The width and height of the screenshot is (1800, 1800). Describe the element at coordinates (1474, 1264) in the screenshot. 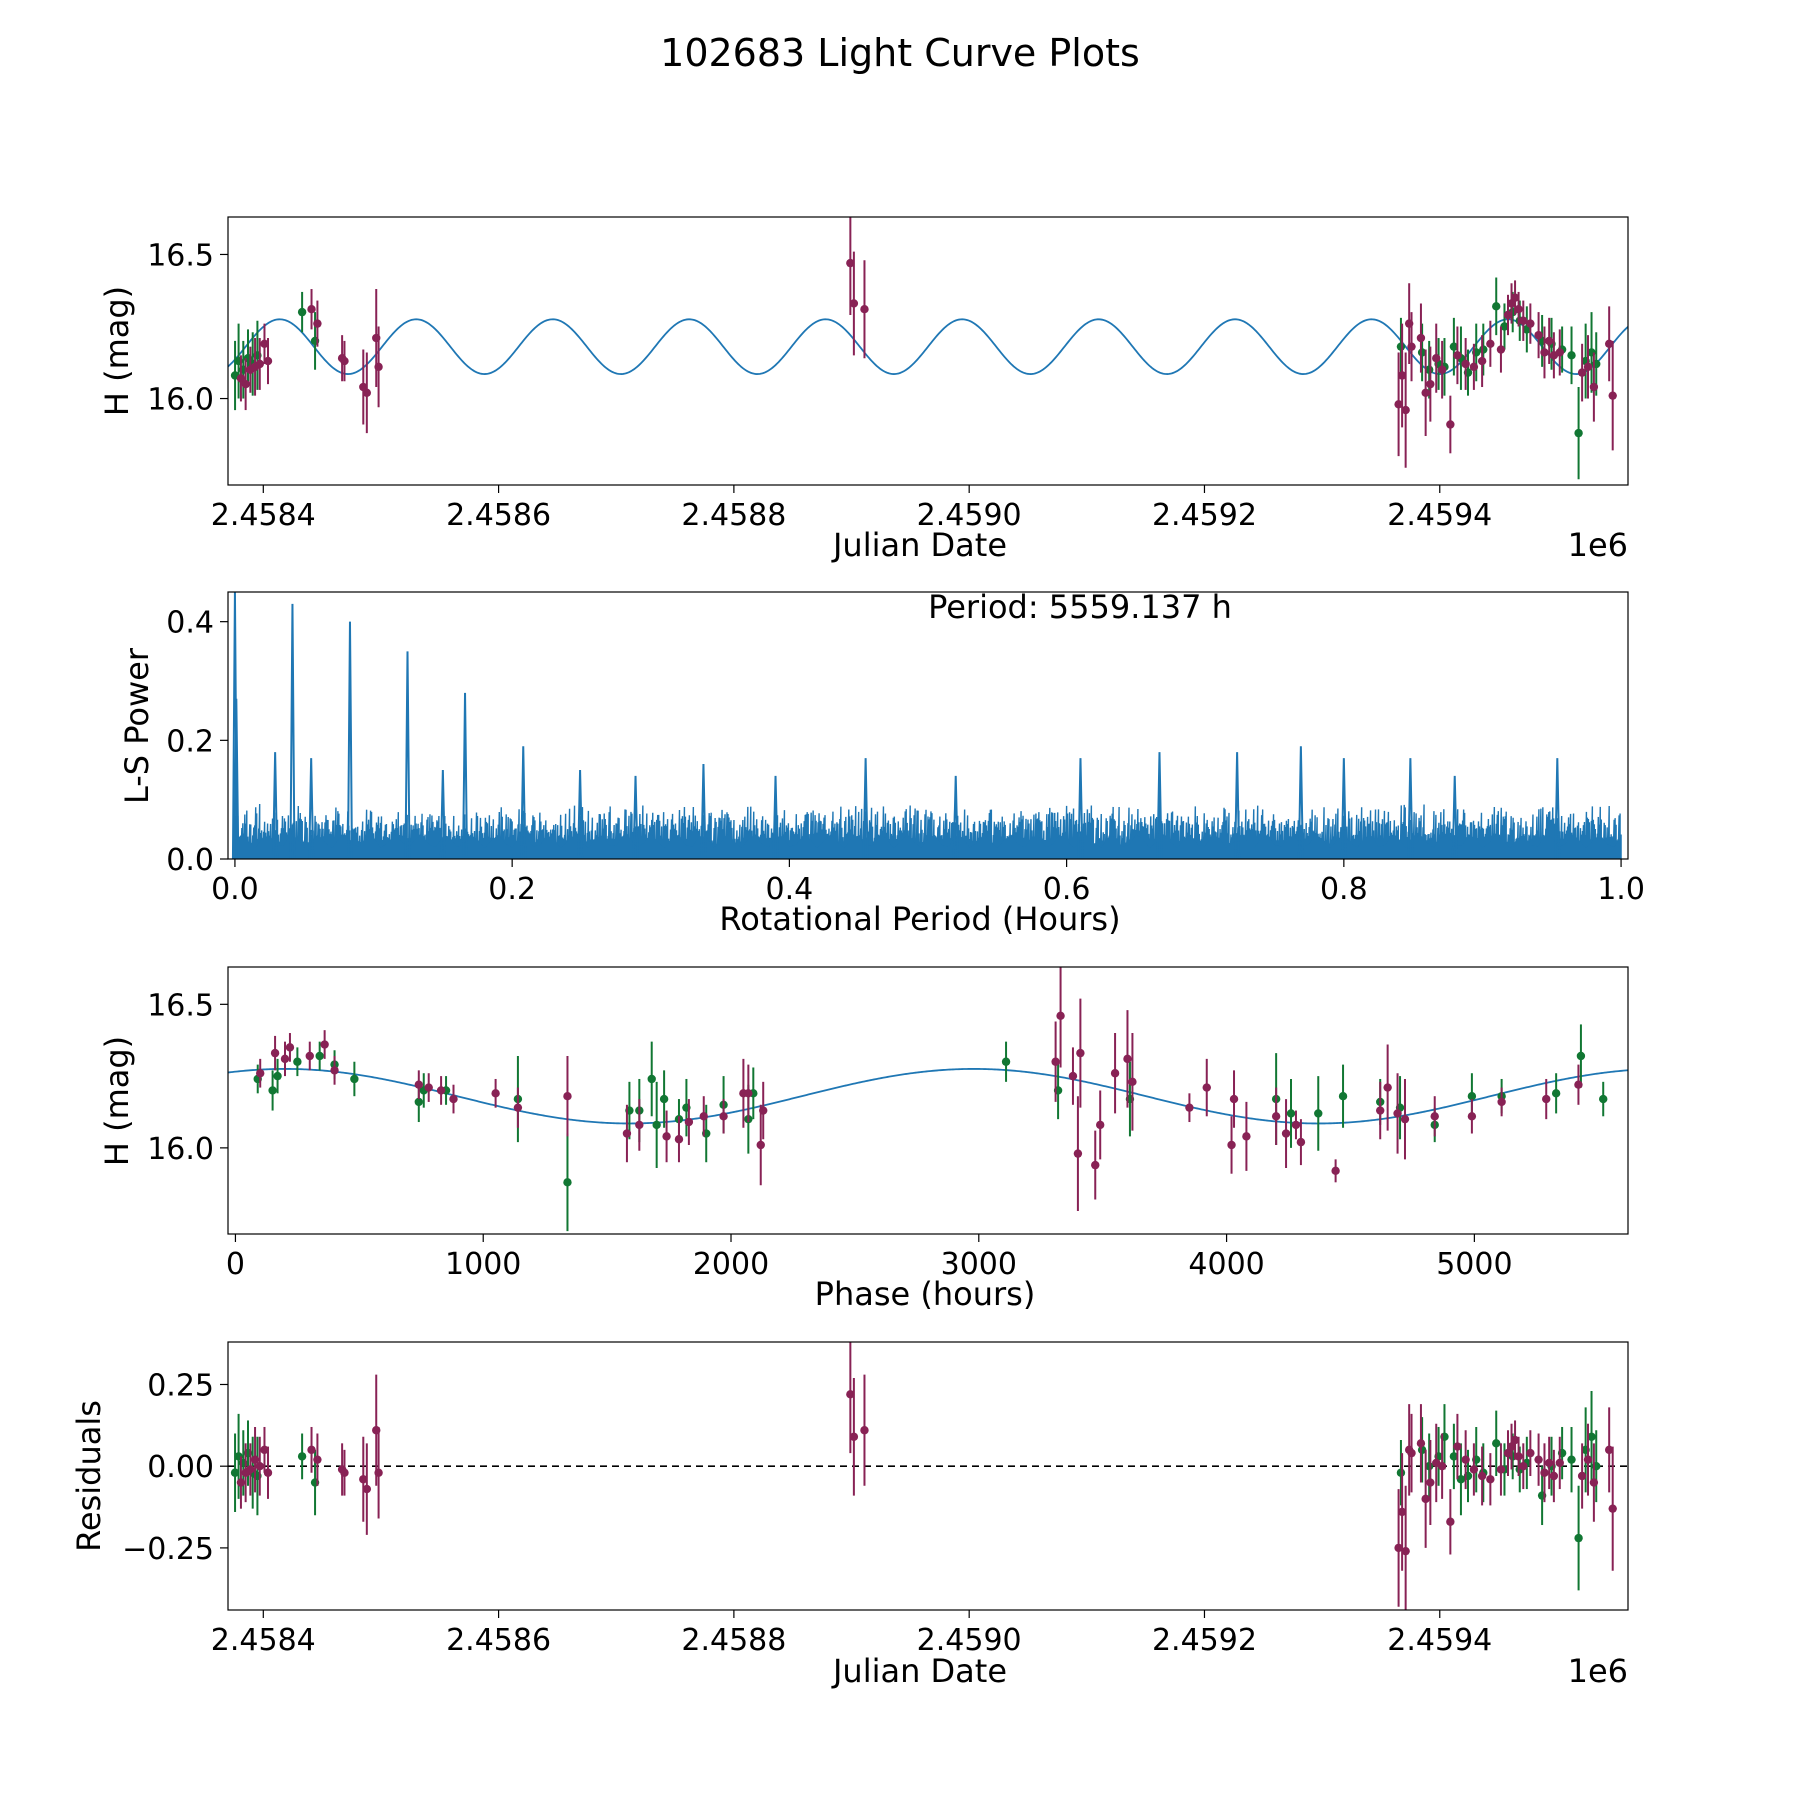

I see `phased-xtick-label: 5000` at that location.